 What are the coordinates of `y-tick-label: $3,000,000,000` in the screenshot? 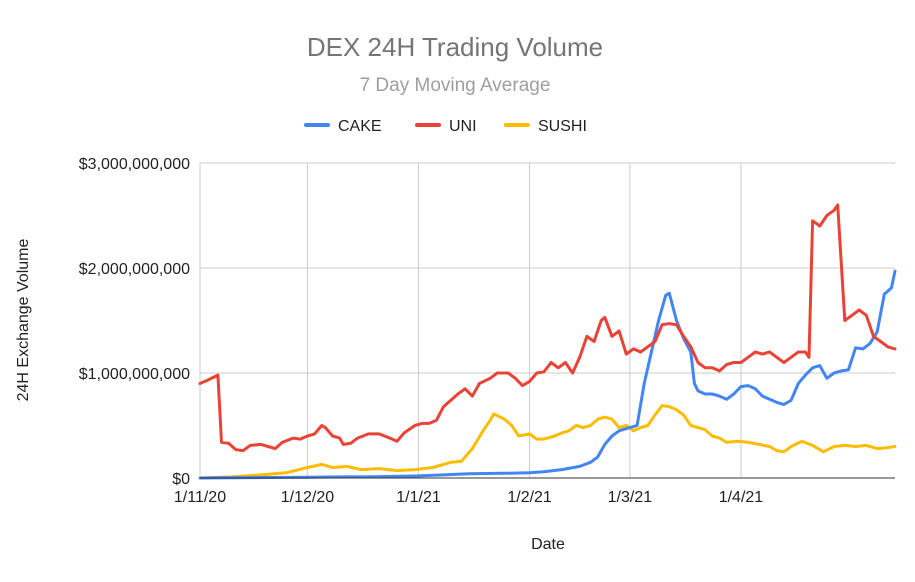 It's located at (134, 164).